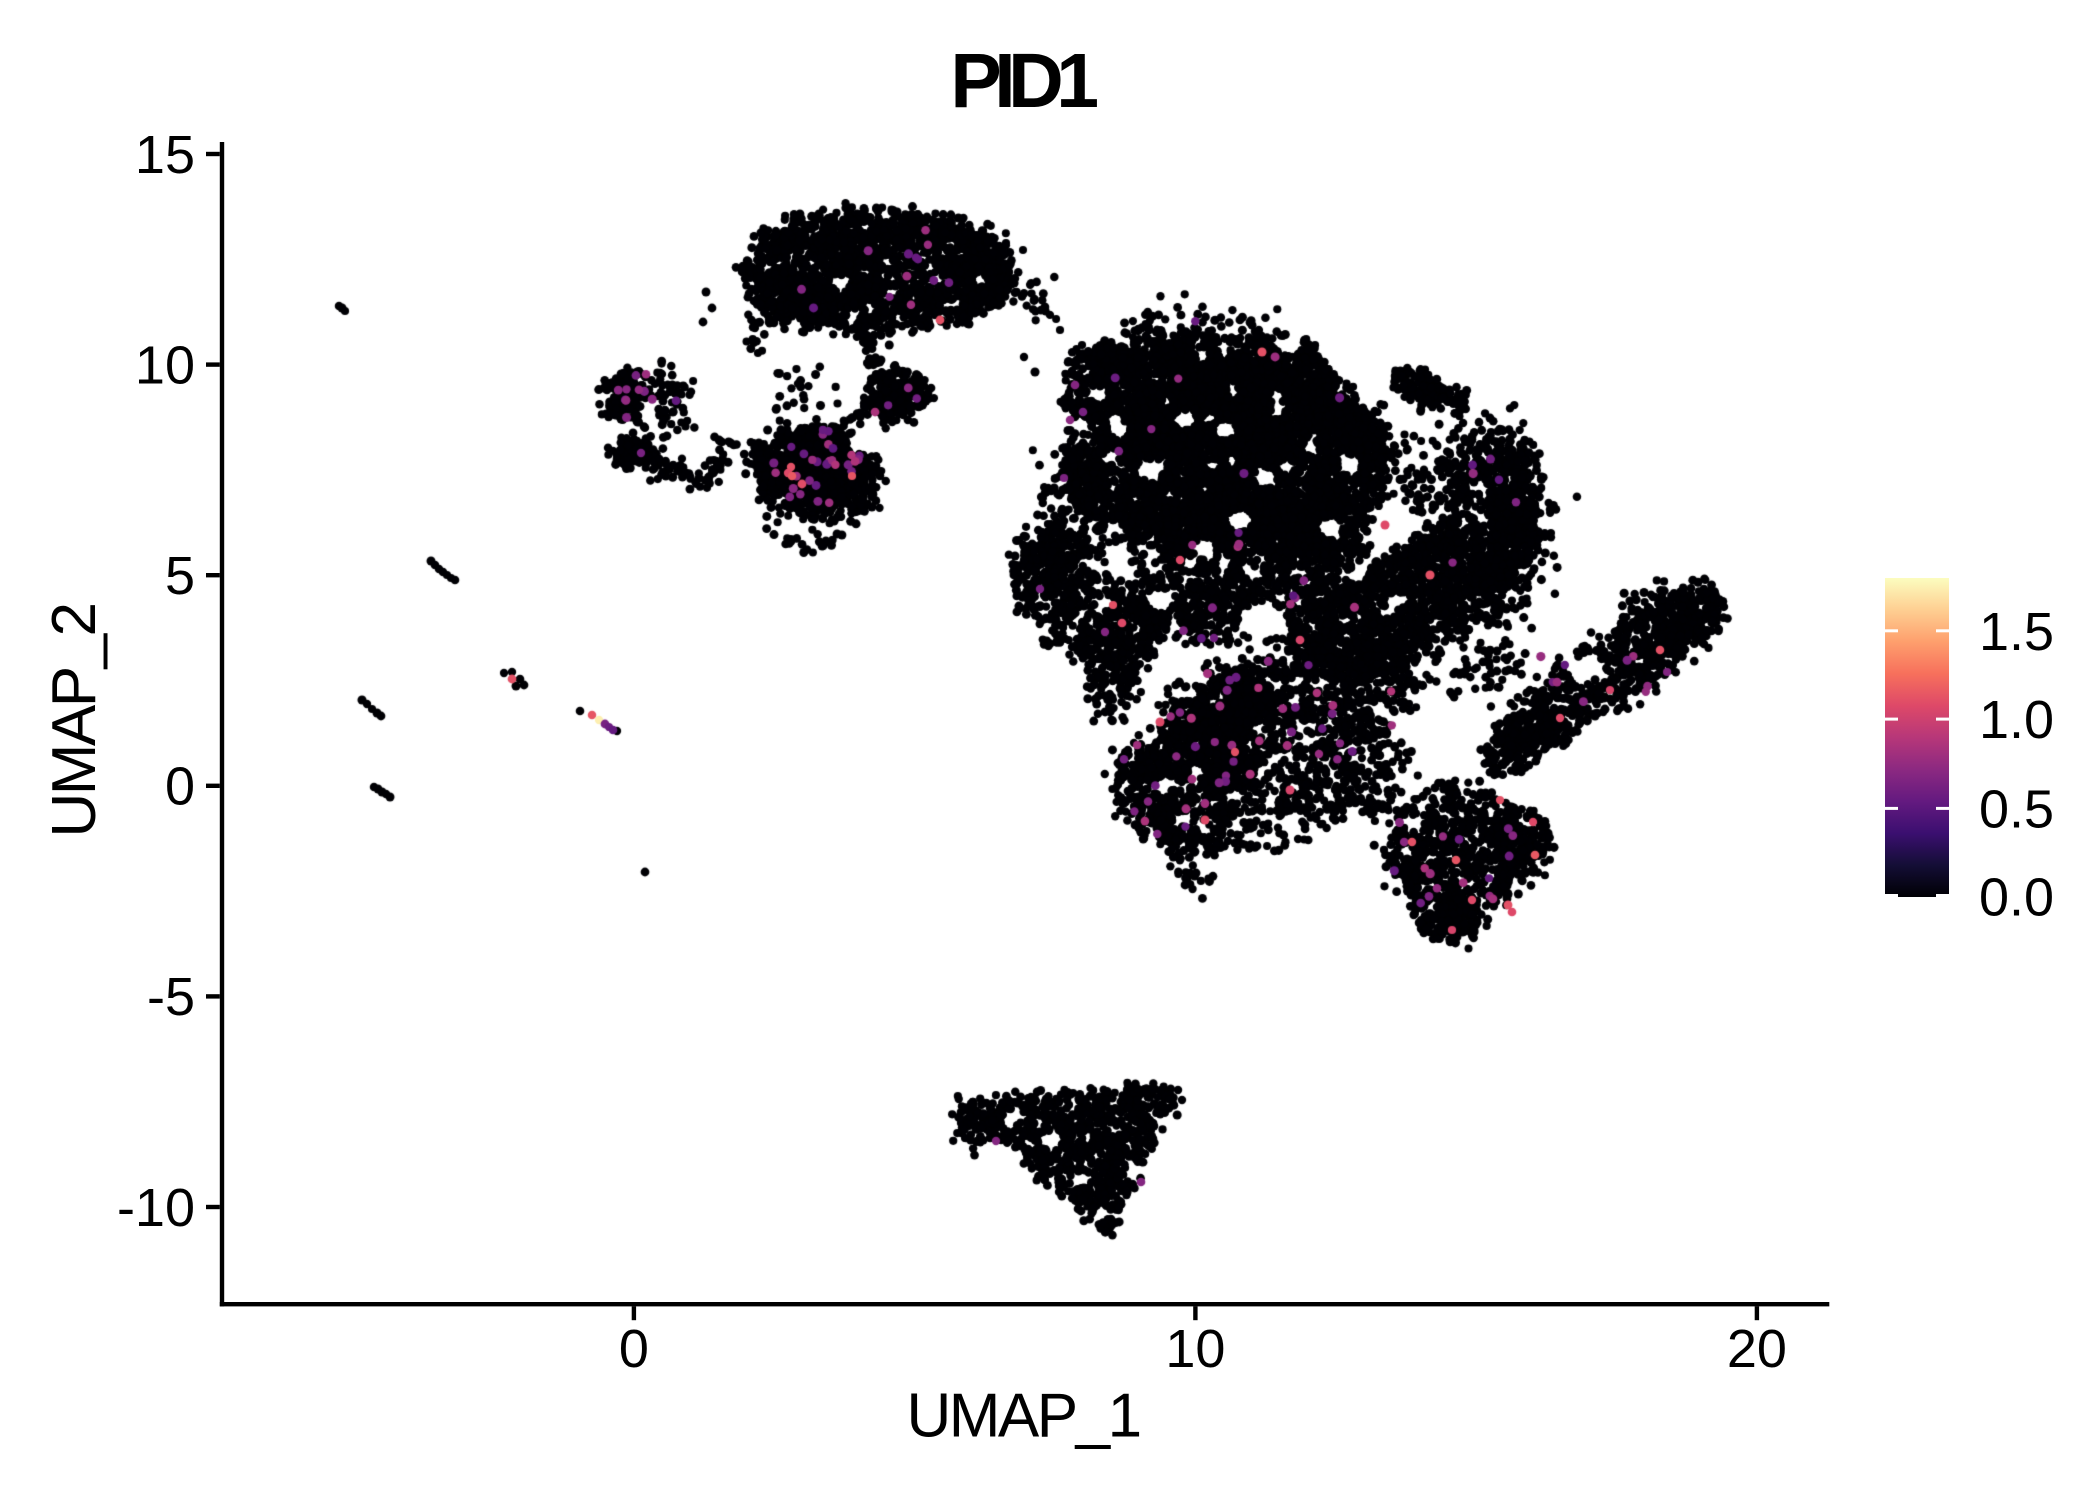 This screenshot has width=2100, height=1500. What do you see at coordinates (180, 576) in the screenshot?
I see `svg-text: 5` at bounding box center [180, 576].